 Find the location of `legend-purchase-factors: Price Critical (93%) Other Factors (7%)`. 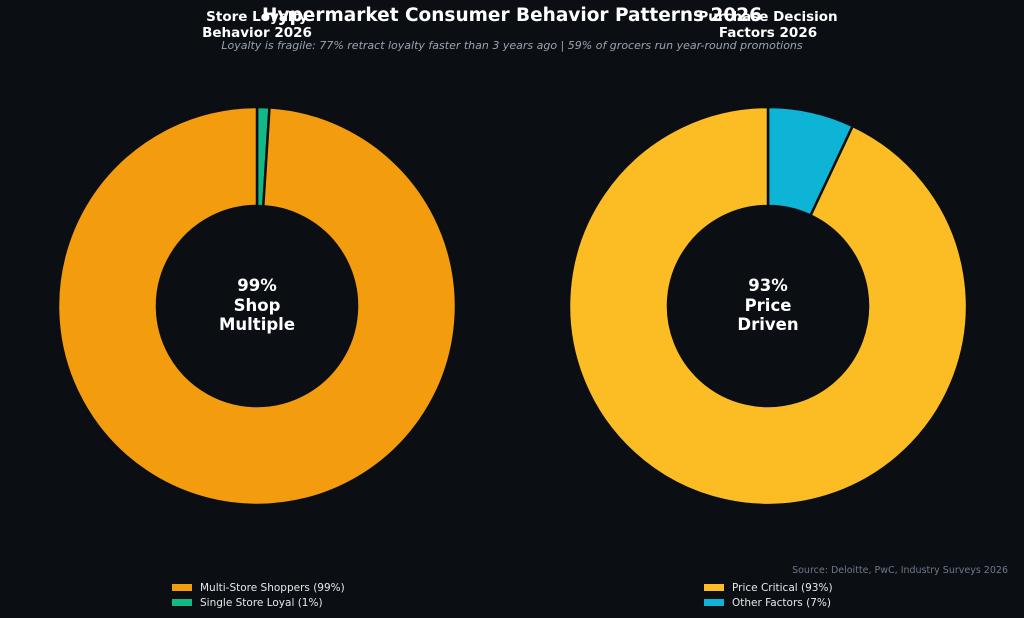

legend-purchase-factors: Price Critical (93%) Other Factors (7%) is located at coordinates (768, 595).